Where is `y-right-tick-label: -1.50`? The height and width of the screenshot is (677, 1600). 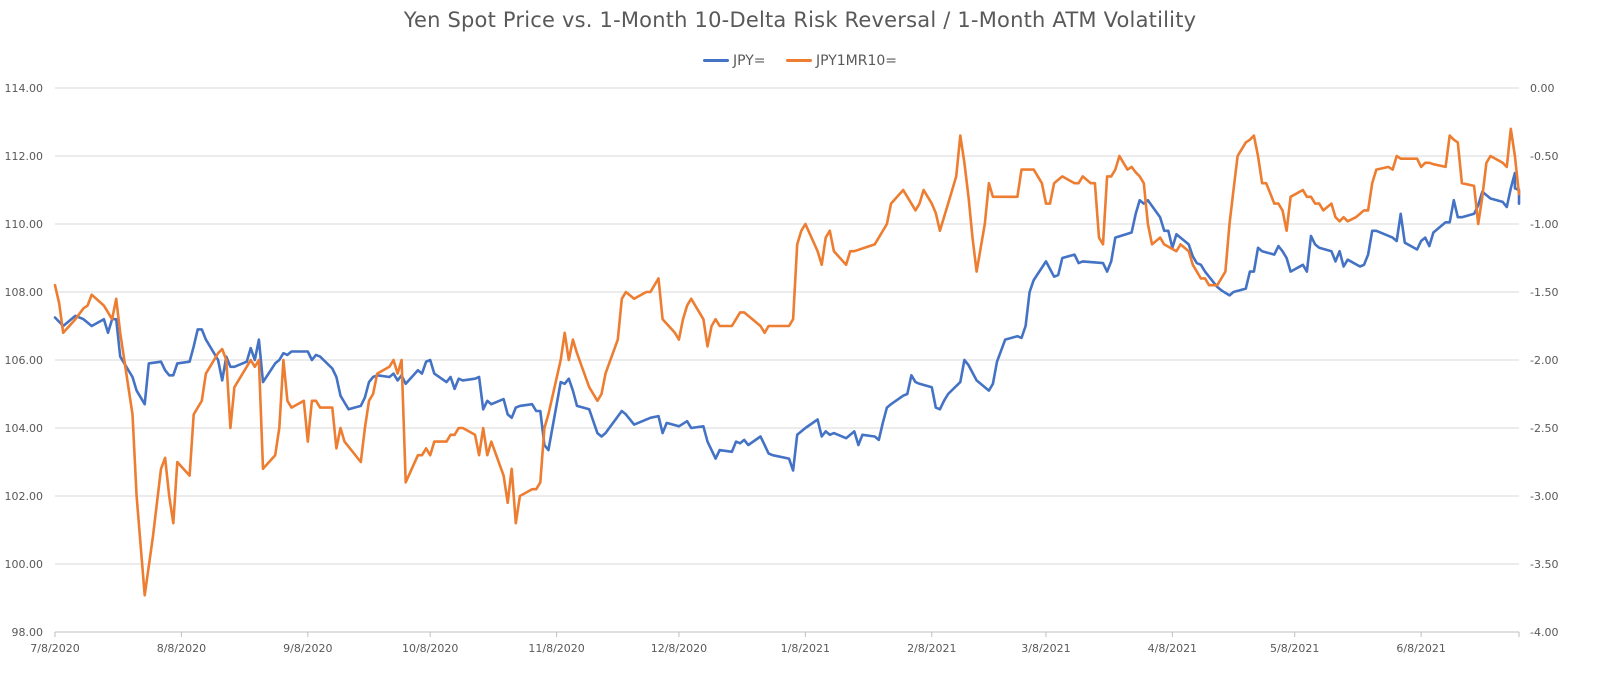
y-right-tick-label: -1.50 is located at coordinates (1544, 292).